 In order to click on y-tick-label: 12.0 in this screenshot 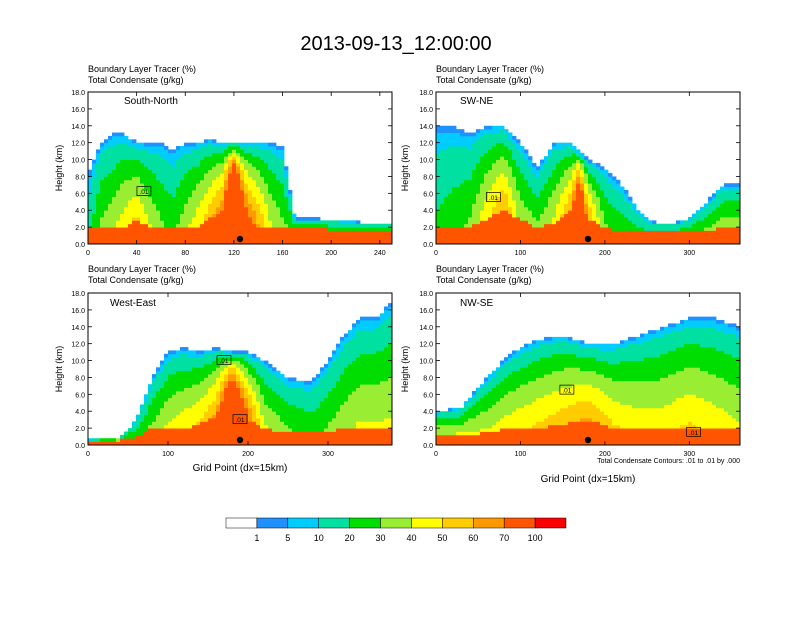, I will do `click(78, 144)`.